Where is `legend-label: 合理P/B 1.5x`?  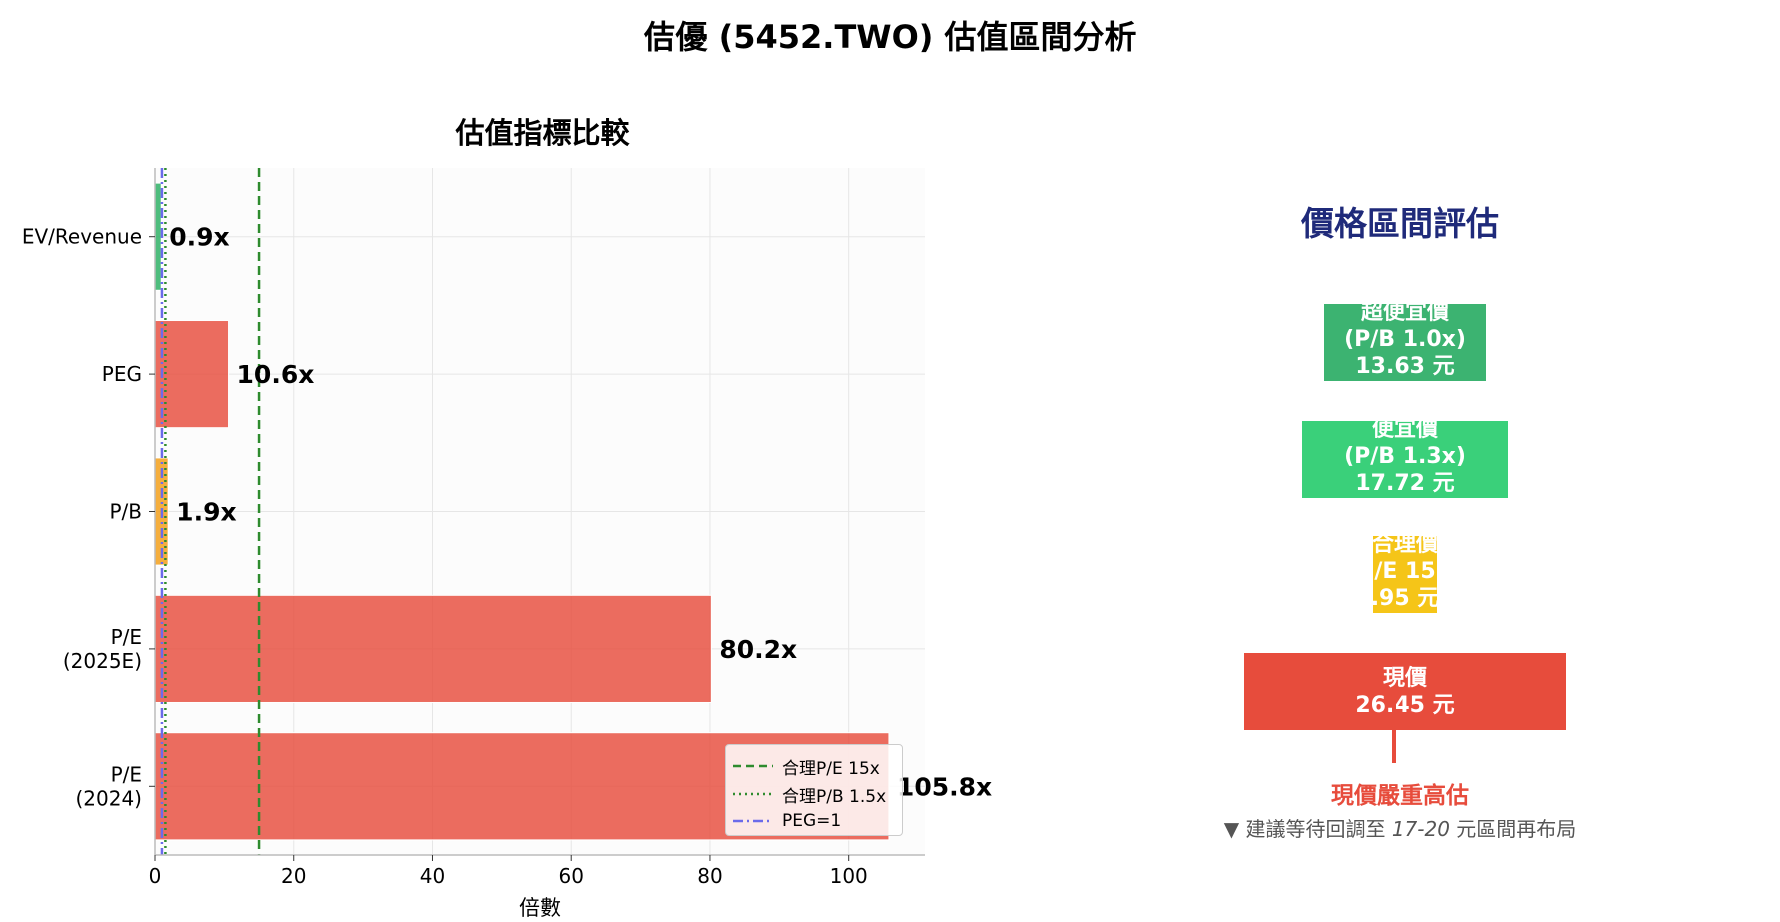 legend-label: 合理P/B 1.5x is located at coordinates (834, 796).